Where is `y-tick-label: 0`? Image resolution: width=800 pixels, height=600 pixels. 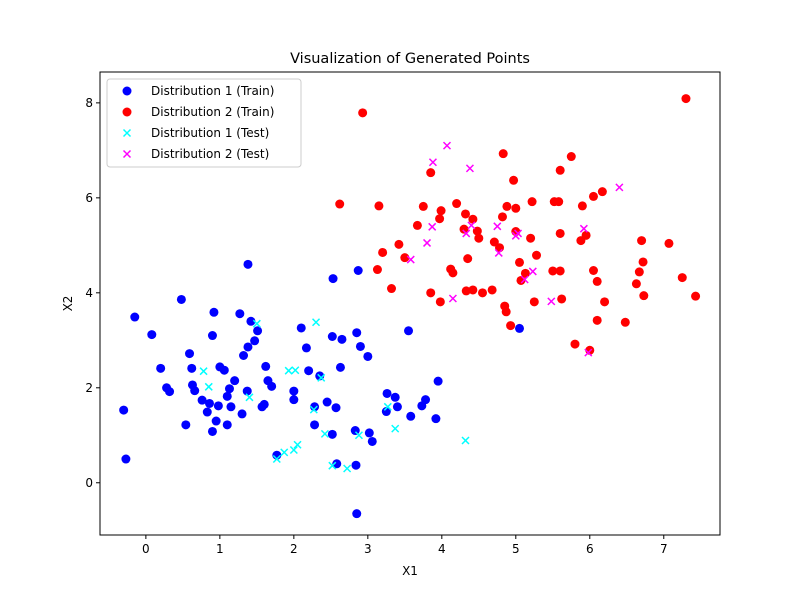 y-tick-label: 0 is located at coordinates (89, 483).